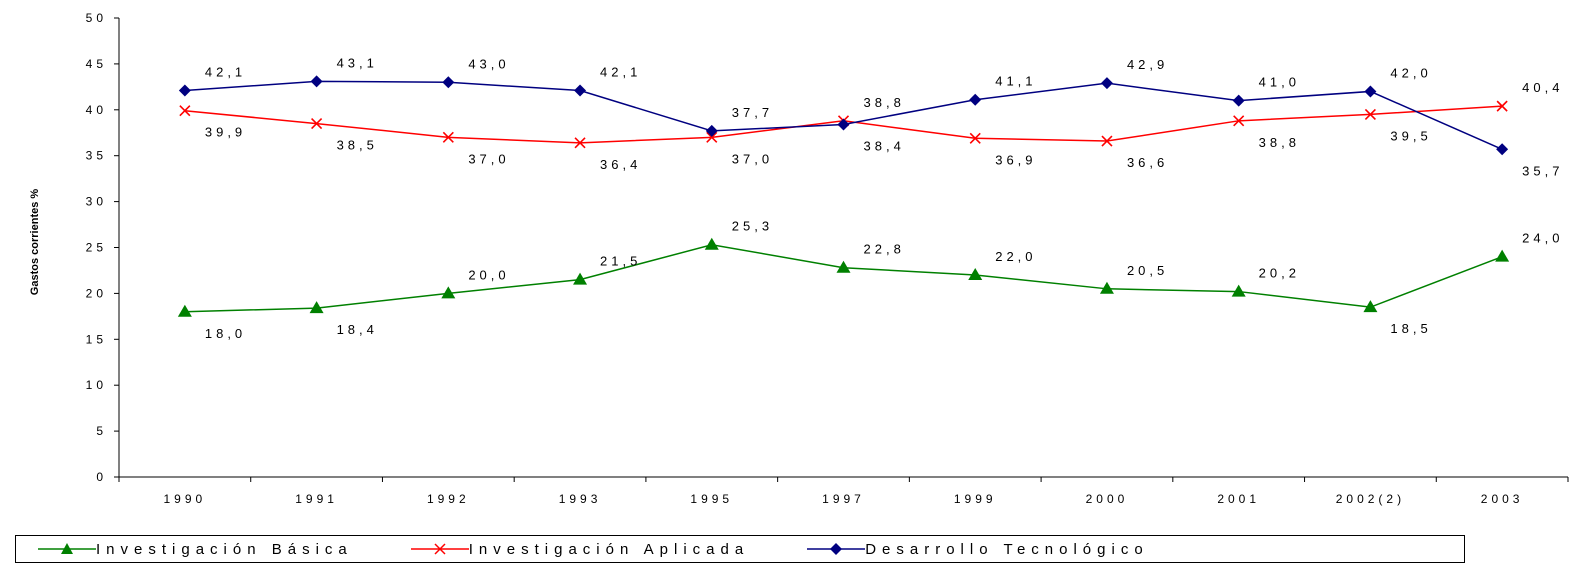  What do you see at coordinates (1502, 499) in the screenshot?
I see `x-tick-label: 2003` at bounding box center [1502, 499].